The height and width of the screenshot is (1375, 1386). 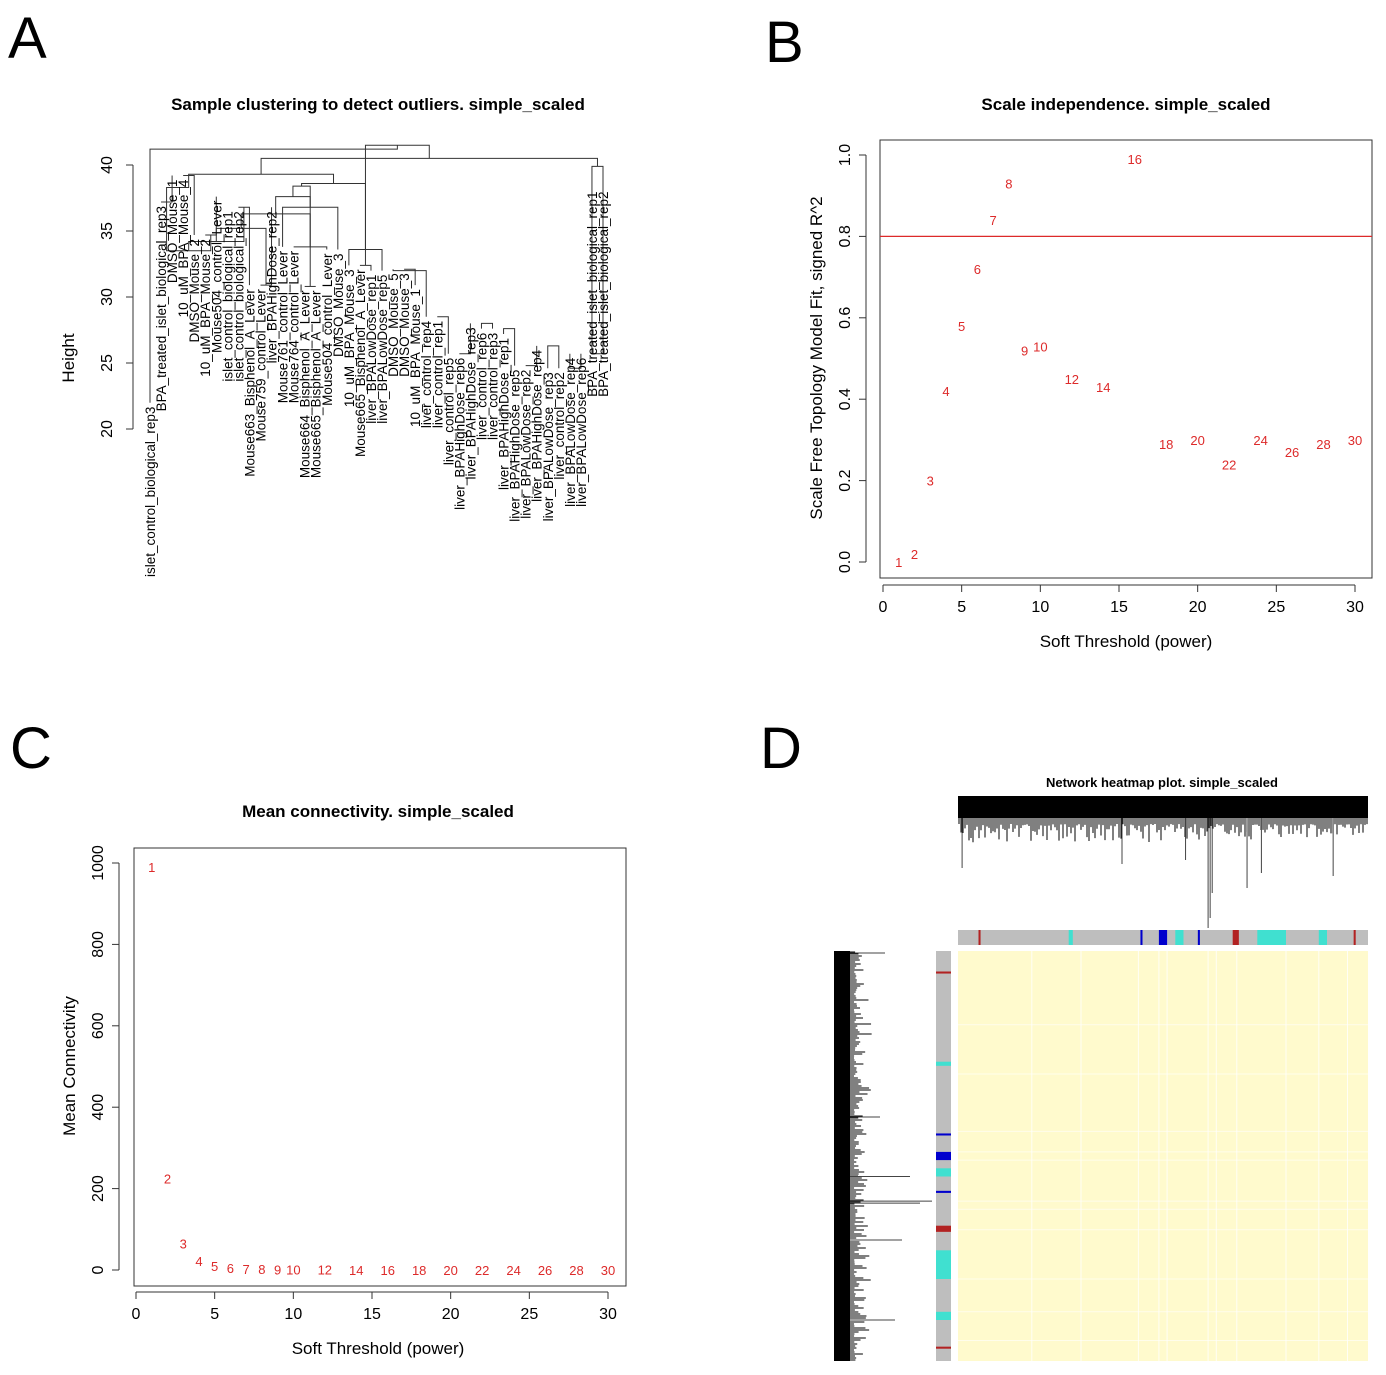 What do you see at coordinates (515, 446) in the screenshot?
I see `panel-a-leaf-label: liver_BPAHighDose_rep5` at bounding box center [515, 446].